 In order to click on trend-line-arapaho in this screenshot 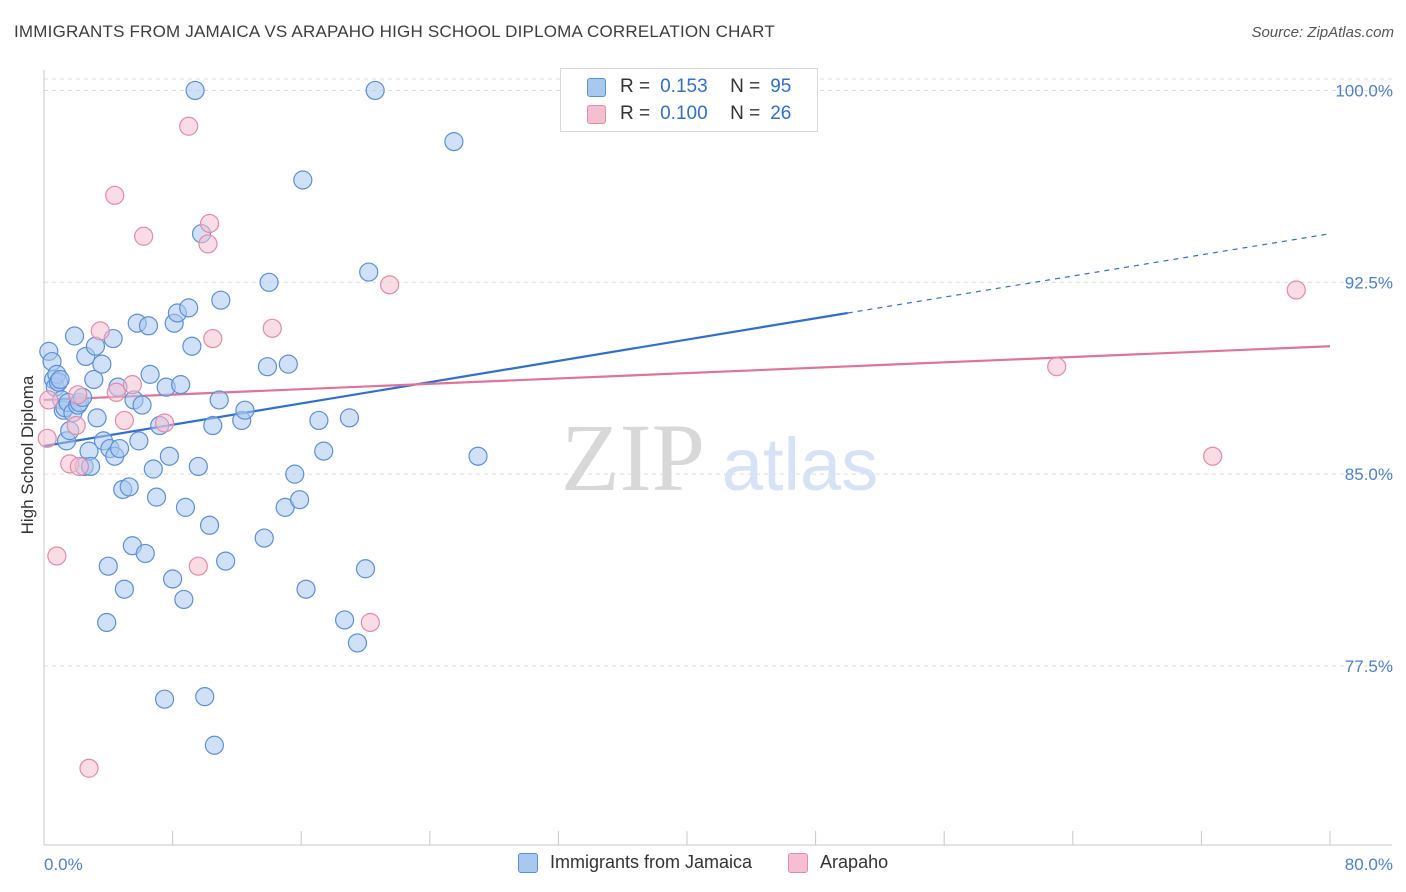, I will do `click(687, 373)`.